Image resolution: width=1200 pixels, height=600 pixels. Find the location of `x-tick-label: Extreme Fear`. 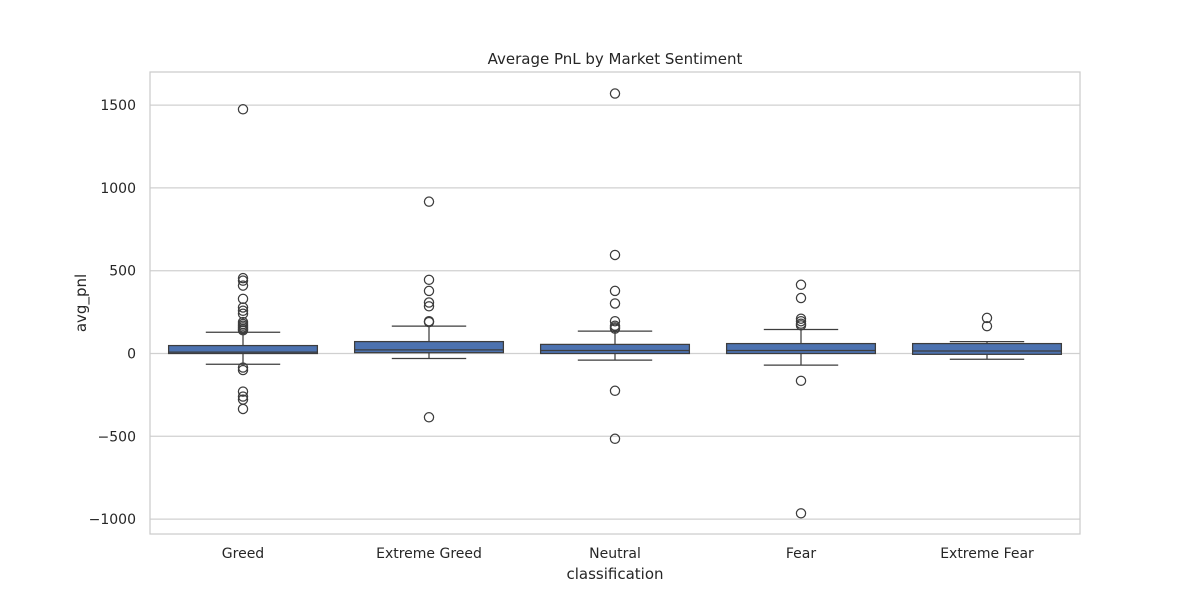

x-tick-label: Extreme Fear is located at coordinates (987, 554).